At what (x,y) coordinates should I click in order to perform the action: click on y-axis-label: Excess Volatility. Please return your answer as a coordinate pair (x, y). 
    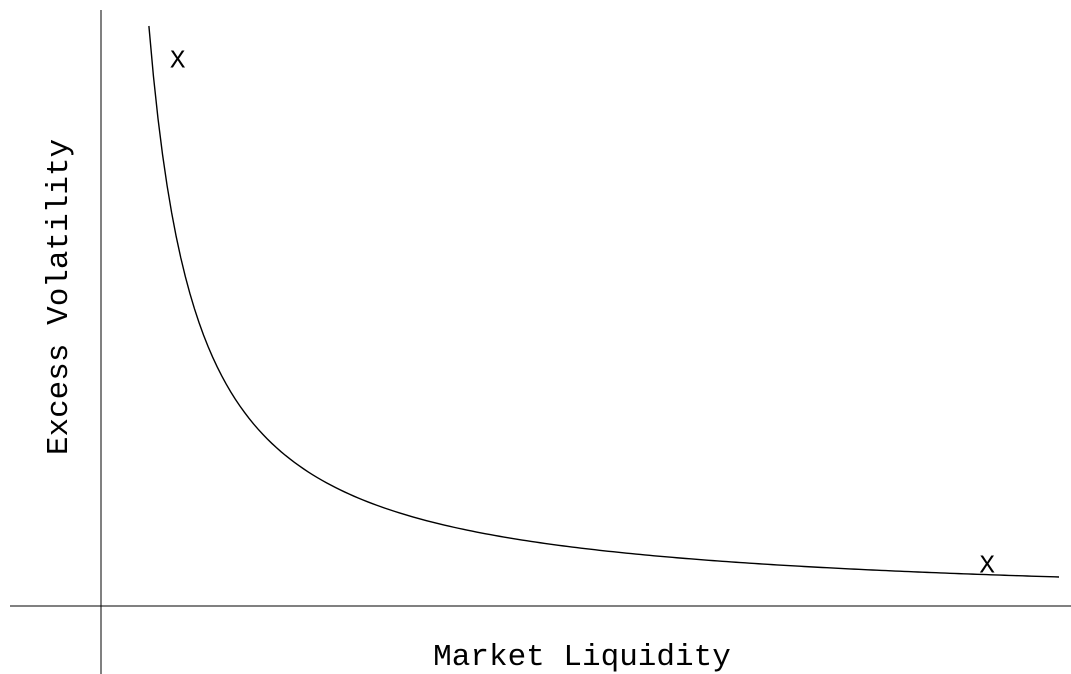
    Looking at the image, I should click on (59, 297).